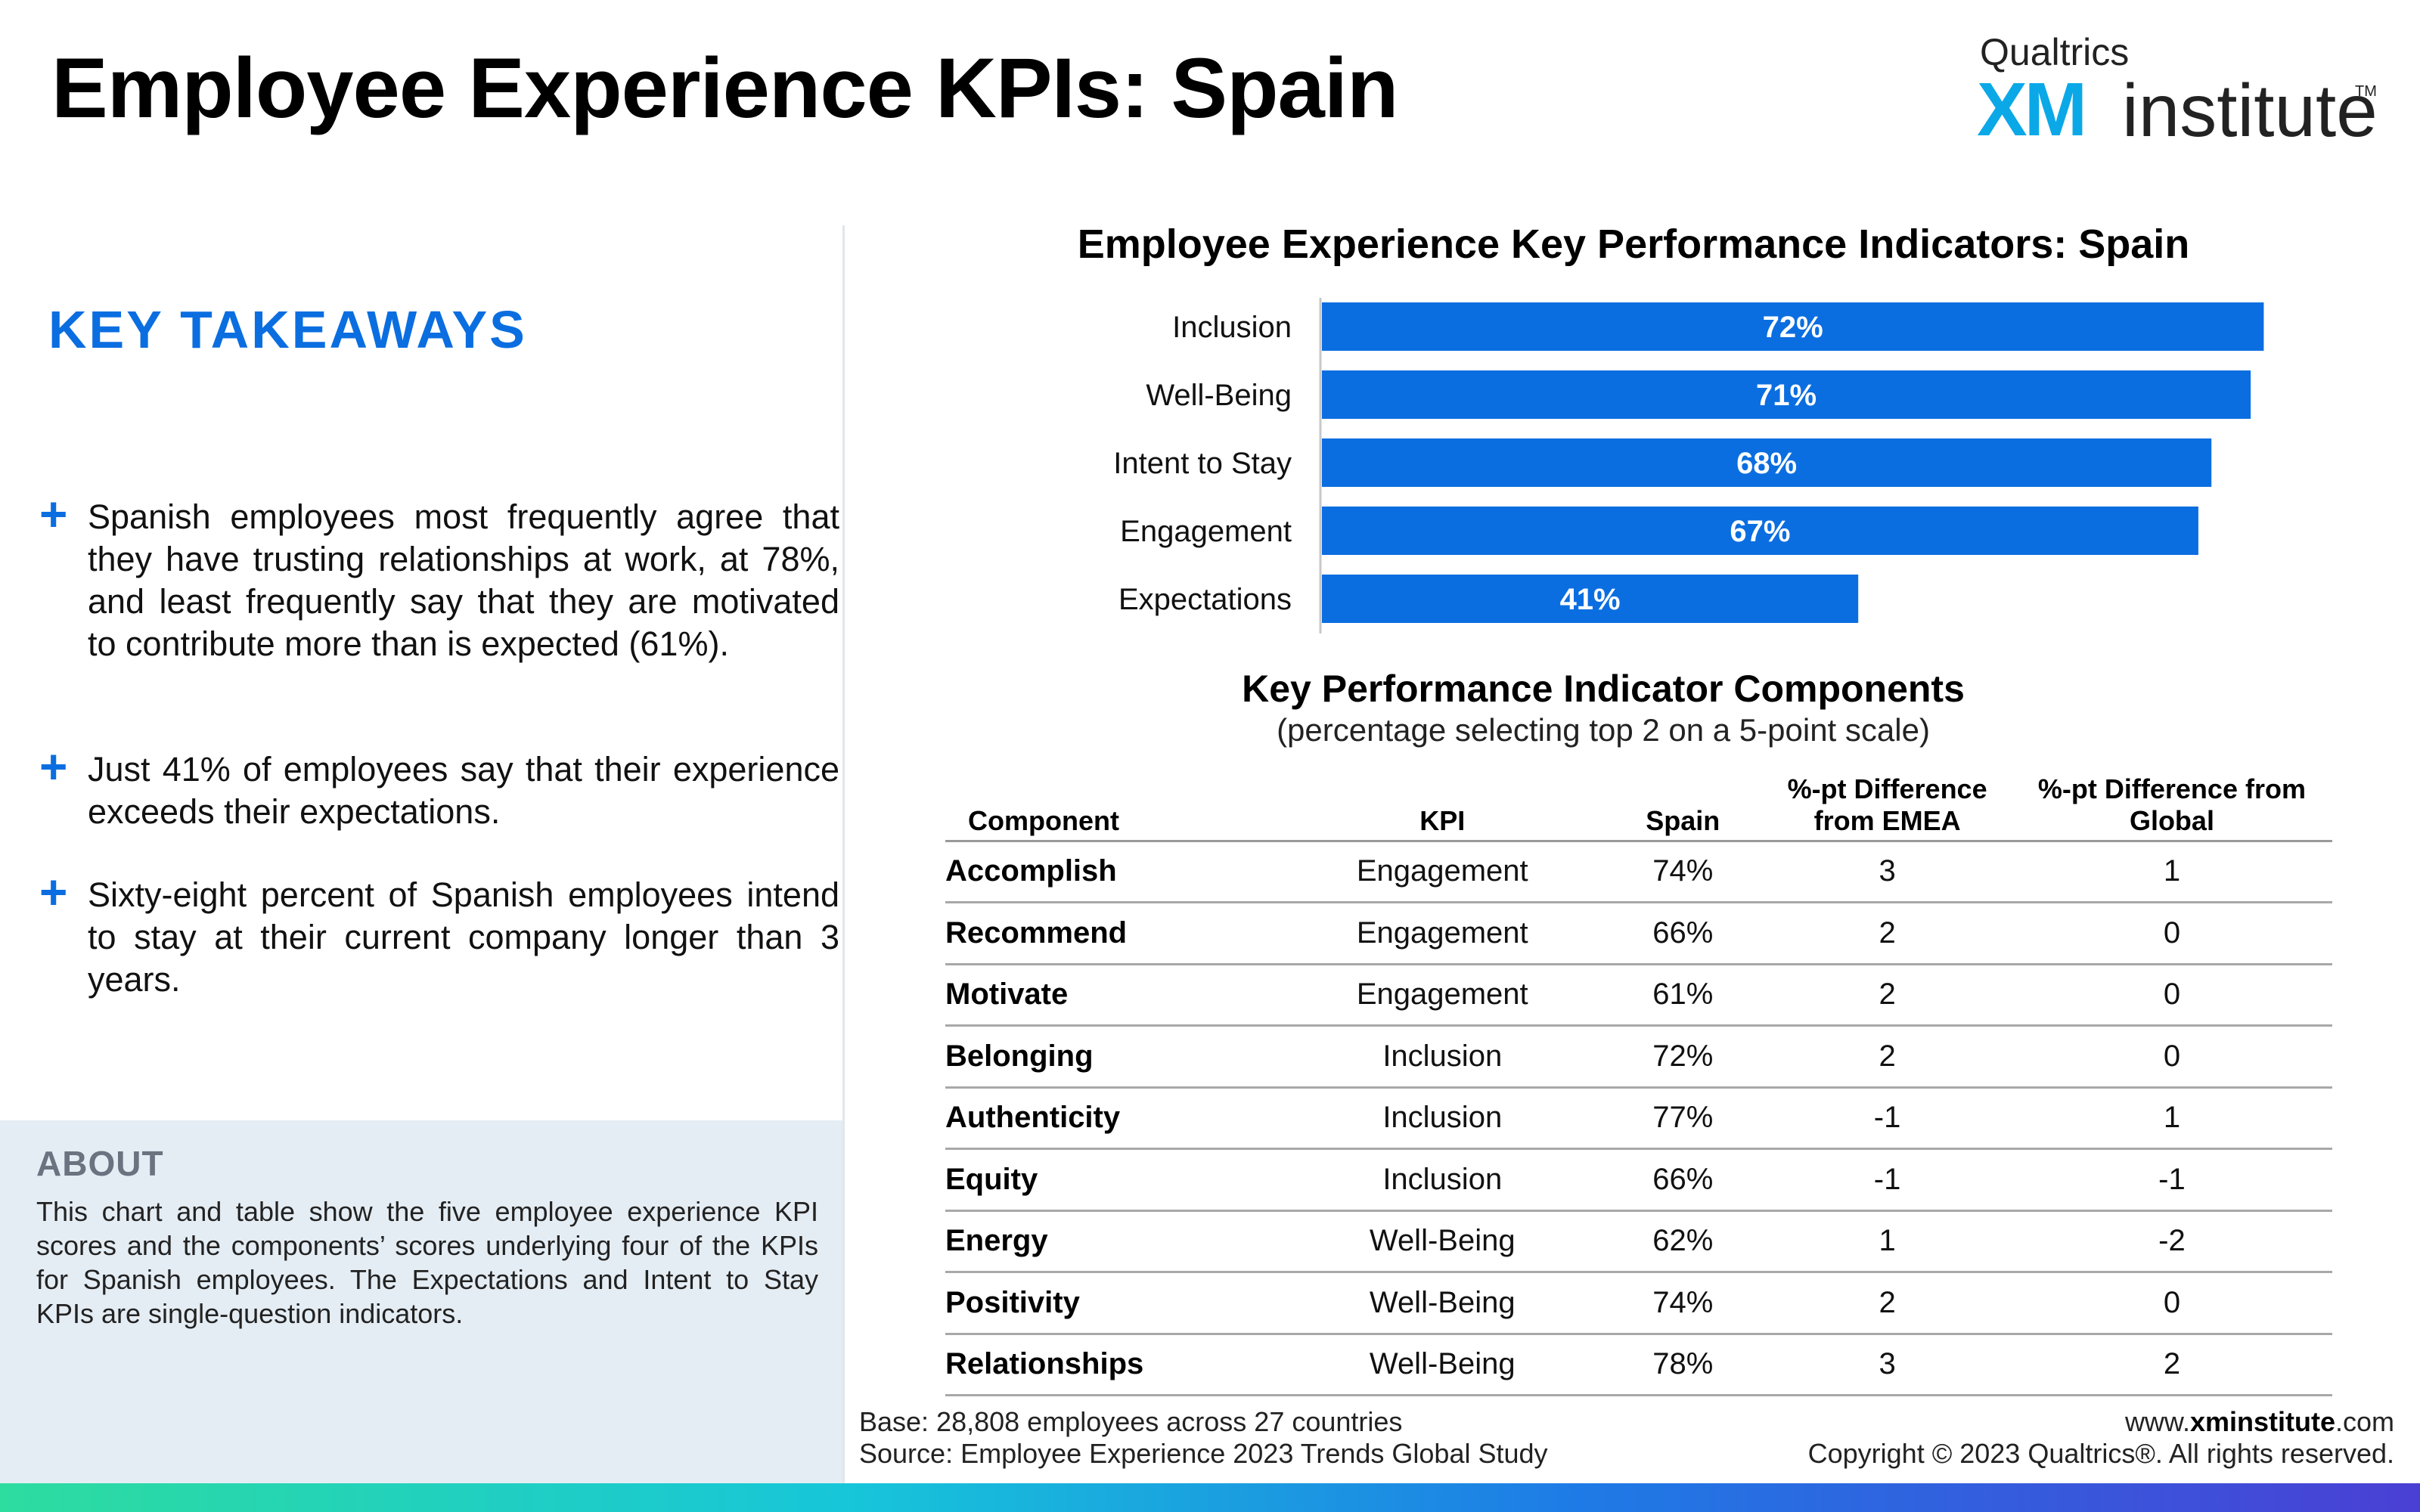  I want to click on table-row: Relationships Well-Being 78% 3 2, so click(1638, 1365).